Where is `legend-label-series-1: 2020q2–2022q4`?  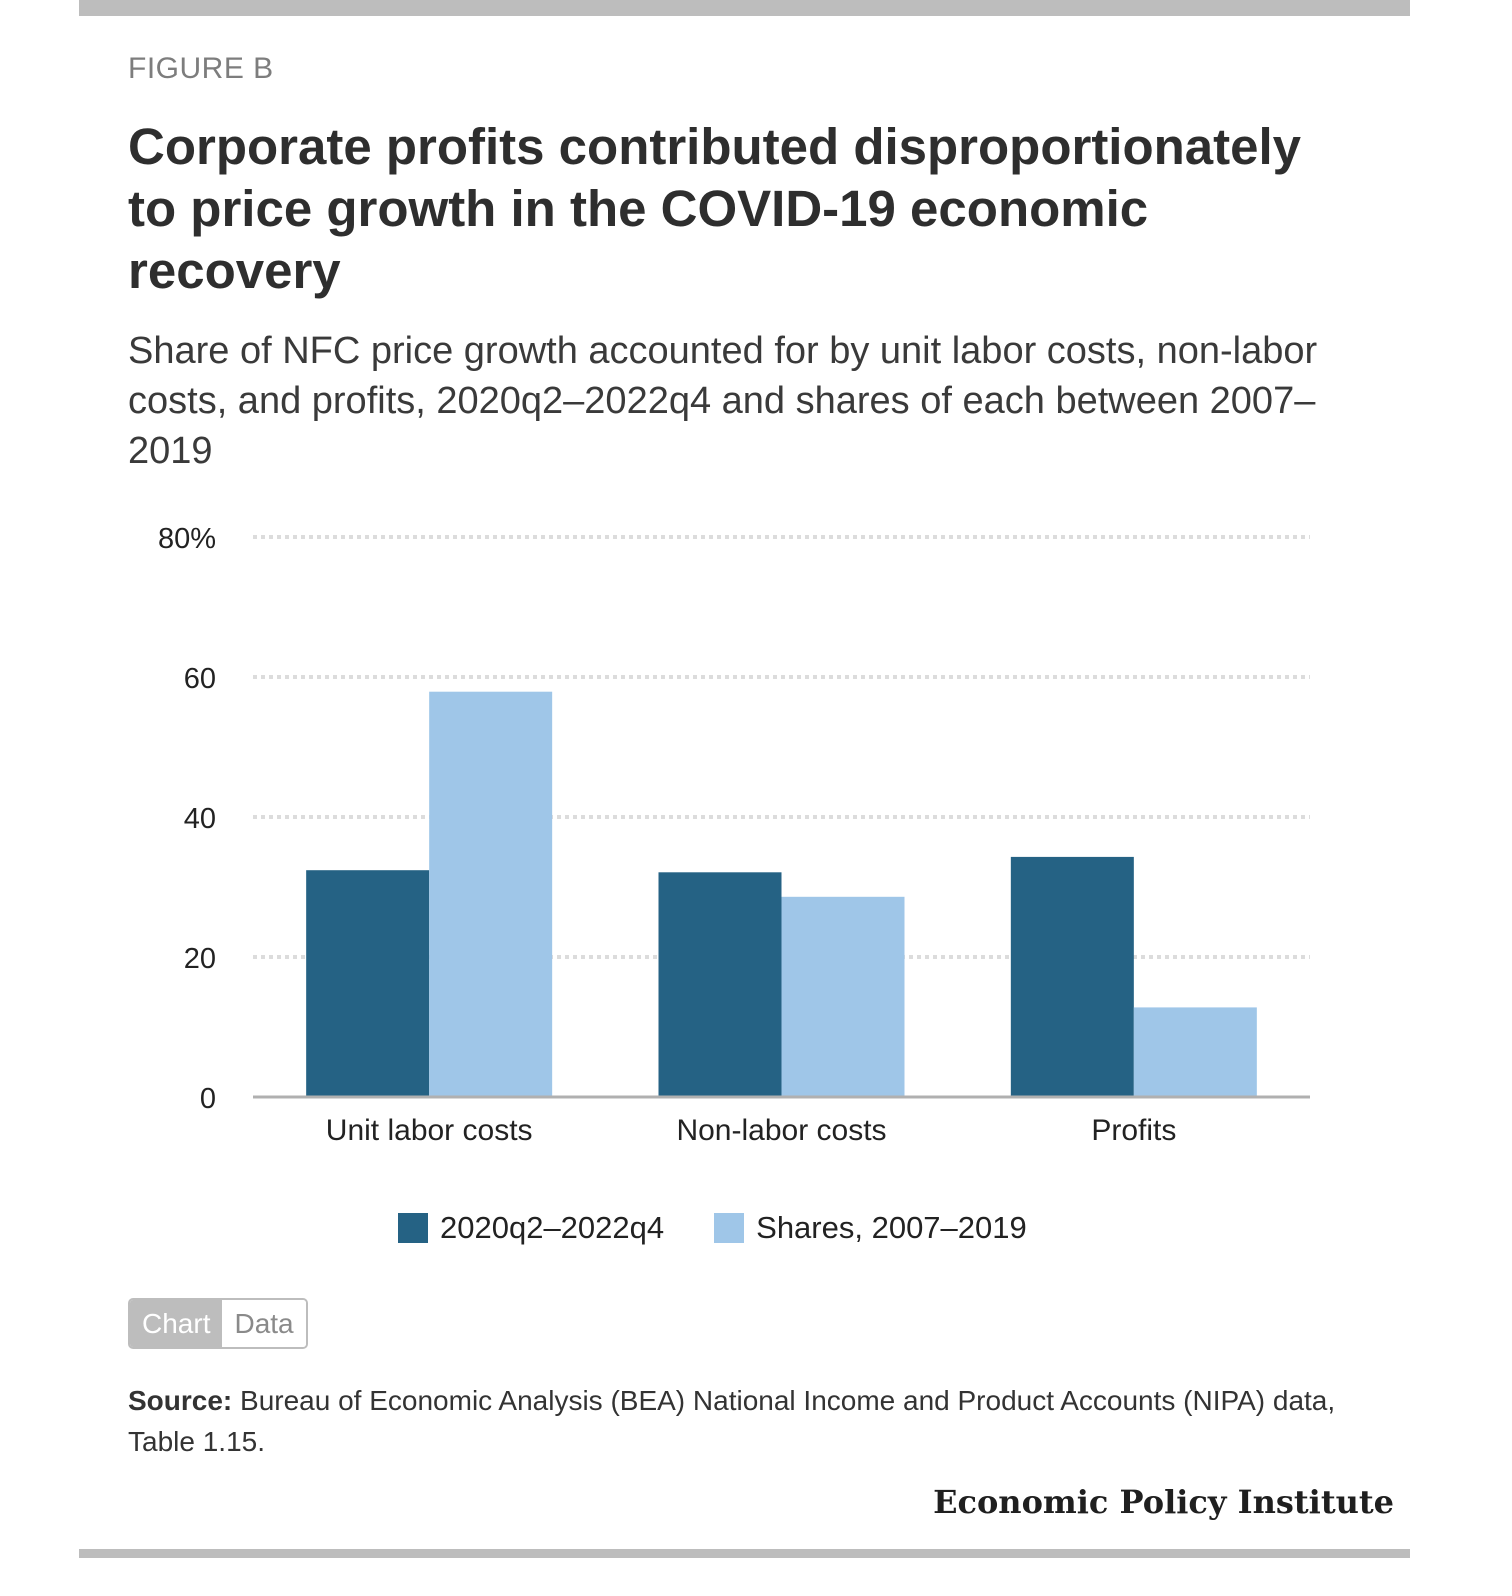 legend-label-series-1: 2020q2–2022q4 is located at coordinates (552, 1227).